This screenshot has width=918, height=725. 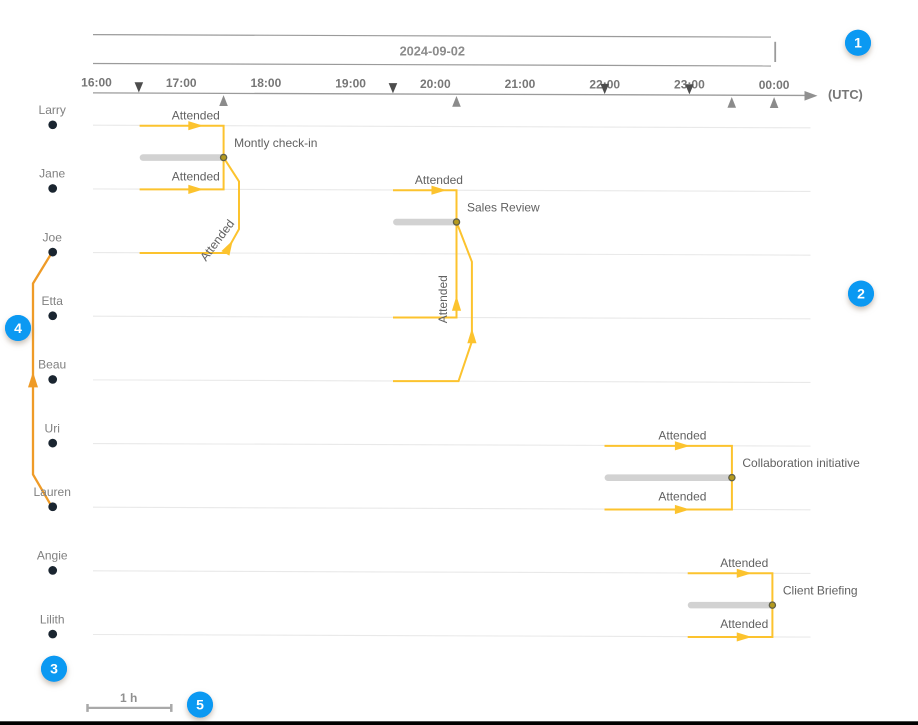 What do you see at coordinates (858, 43) in the screenshot?
I see `svg-text: 1` at bounding box center [858, 43].